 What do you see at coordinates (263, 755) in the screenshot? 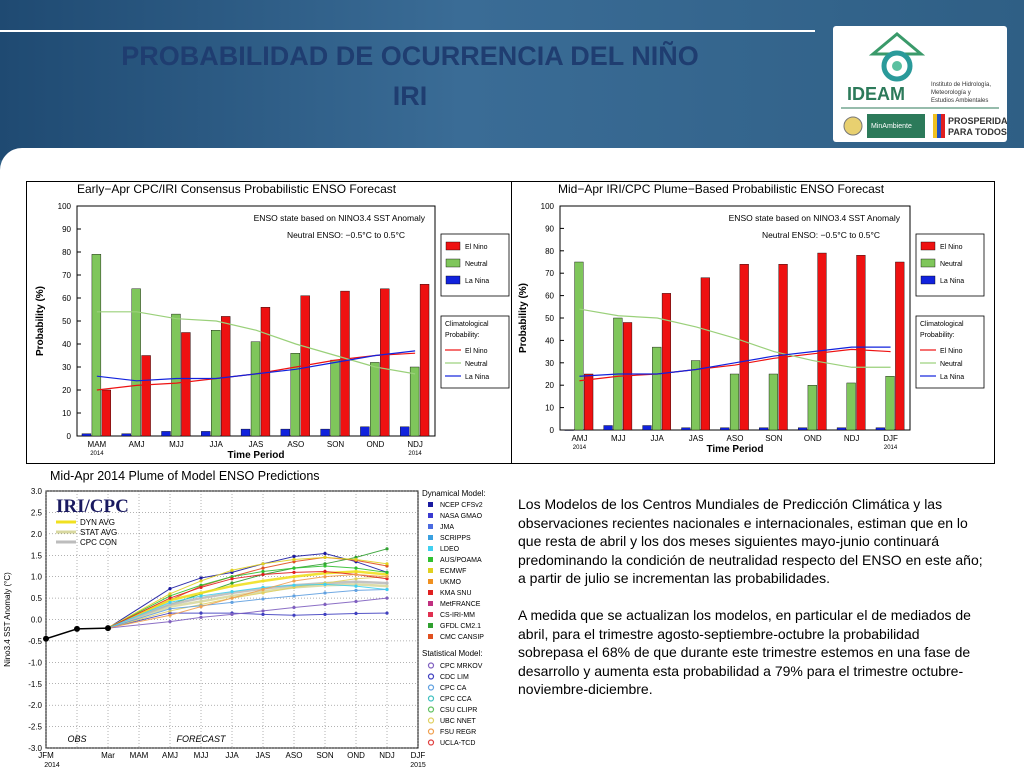
I see `plume-x-tick-label: JAS` at bounding box center [263, 755].